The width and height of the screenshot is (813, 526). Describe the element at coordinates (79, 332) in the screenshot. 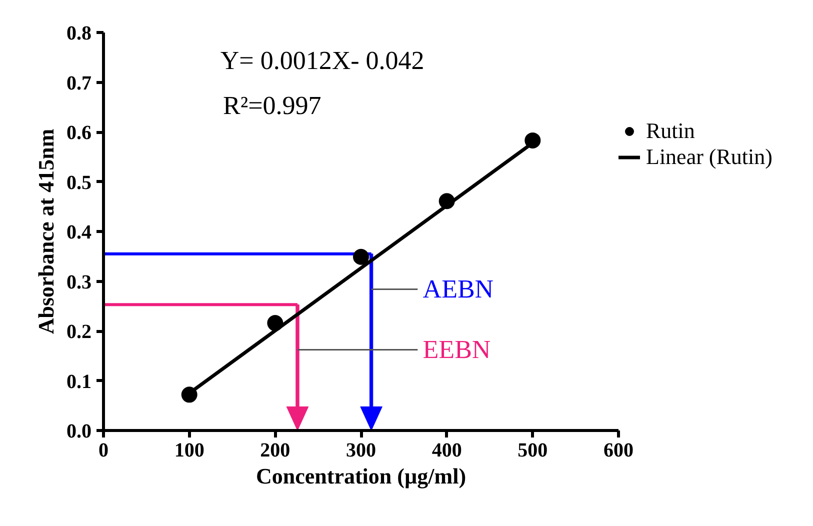

I see `y-tick-label: 0.2` at that location.